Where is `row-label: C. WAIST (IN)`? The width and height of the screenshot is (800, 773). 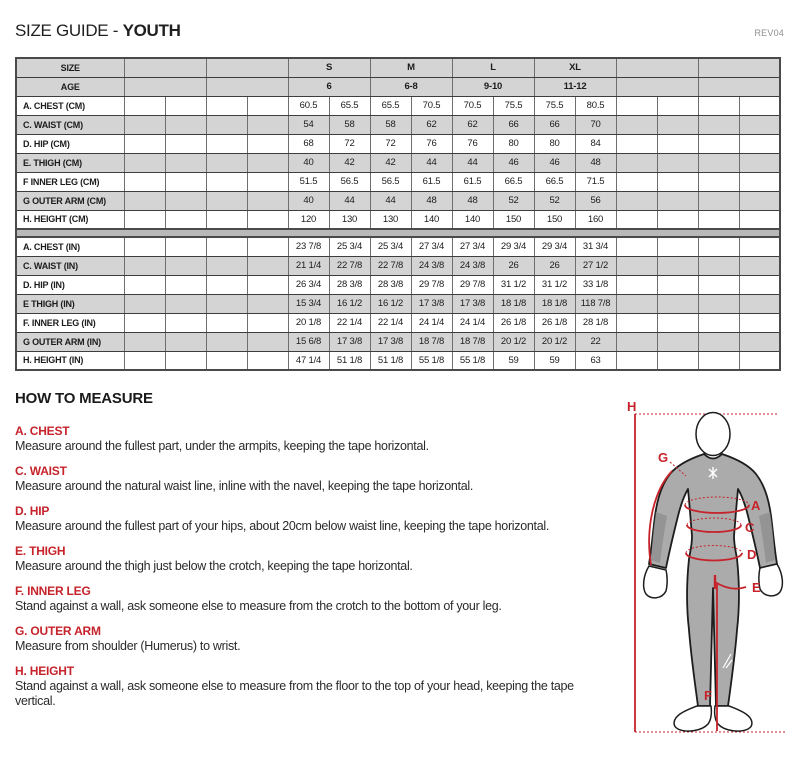
row-label: C. WAIST (IN) is located at coordinates (70, 265).